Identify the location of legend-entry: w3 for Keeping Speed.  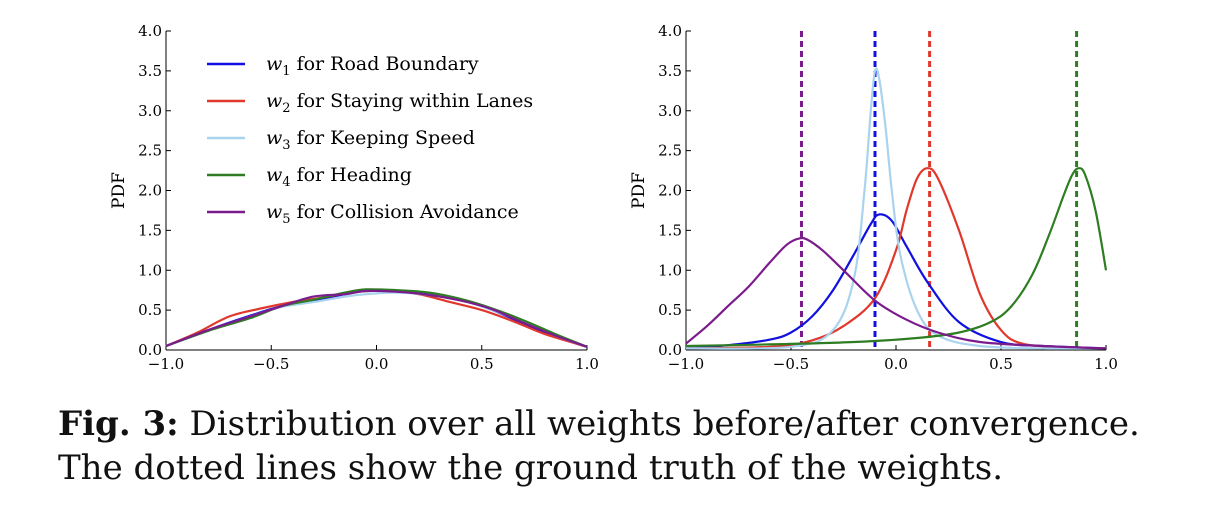
(370, 140).